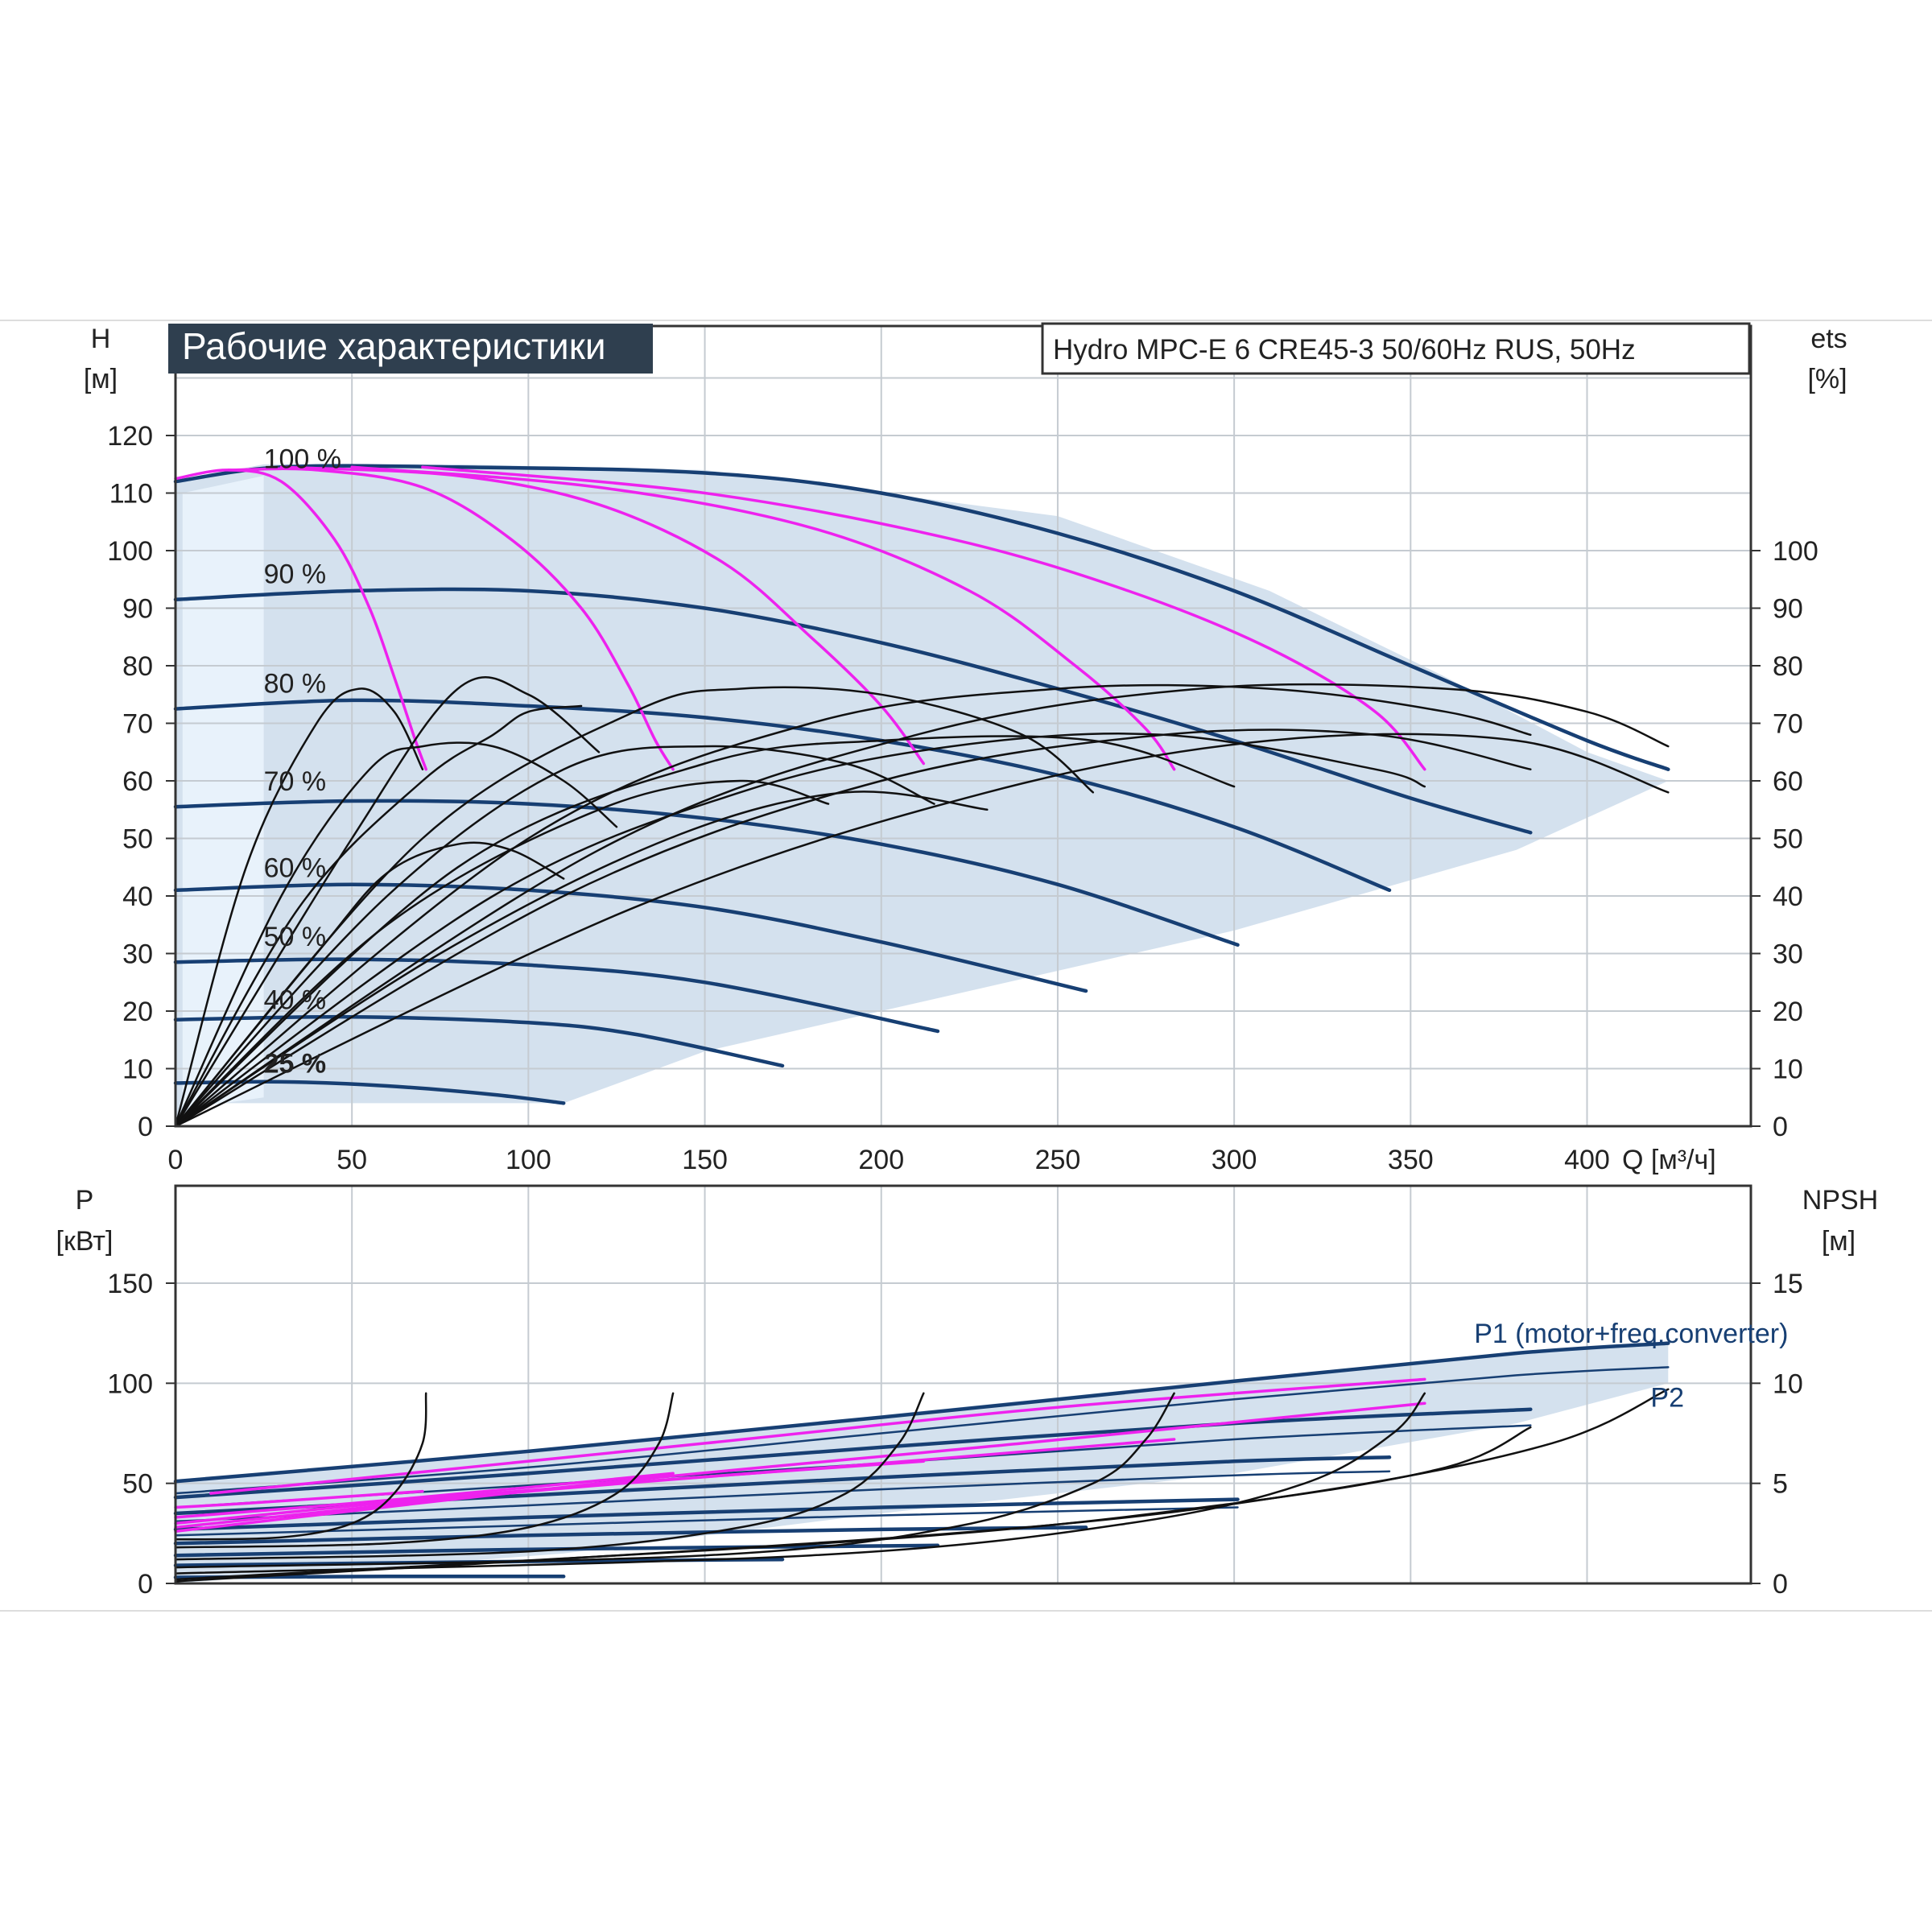  What do you see at coordinates (295, 937) in the screenshot?
I see `speed-label: 50 %` at bounding box center [295, 937].